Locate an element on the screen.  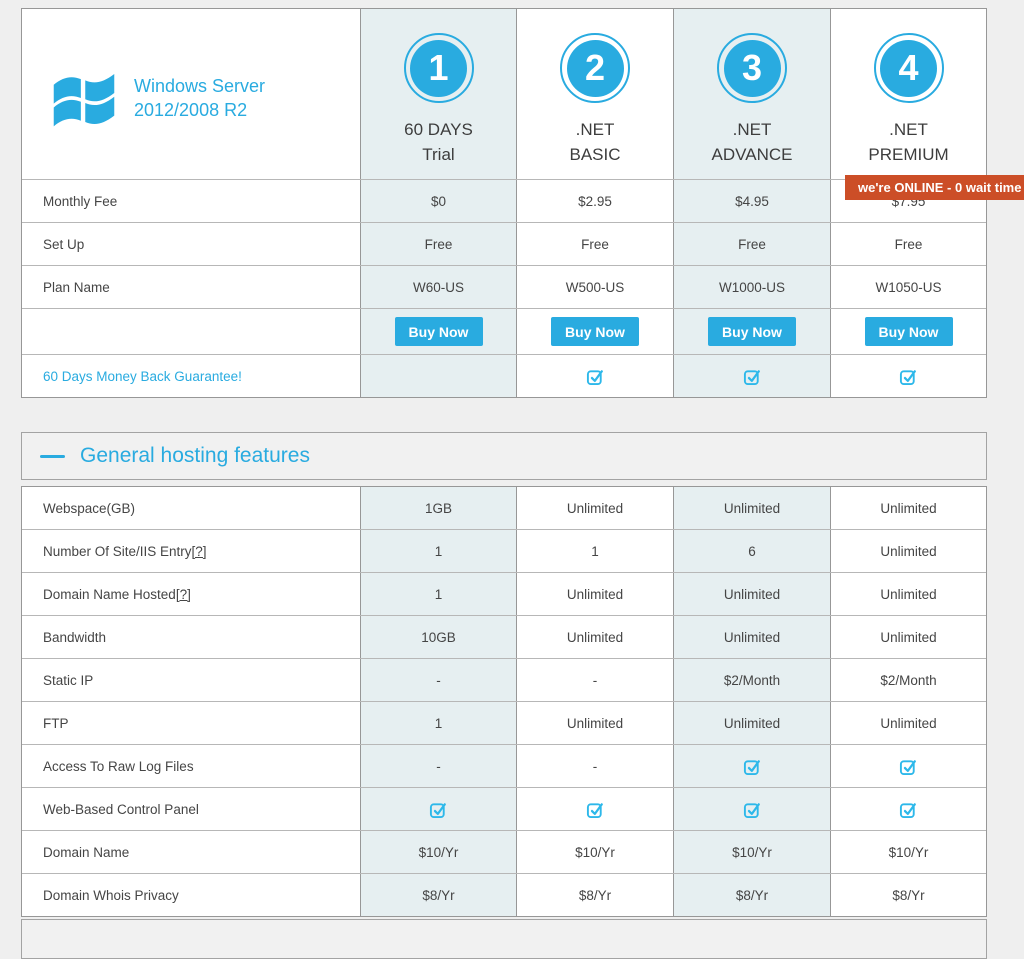
value-cell: $0 is located at coordinates (438, 201).